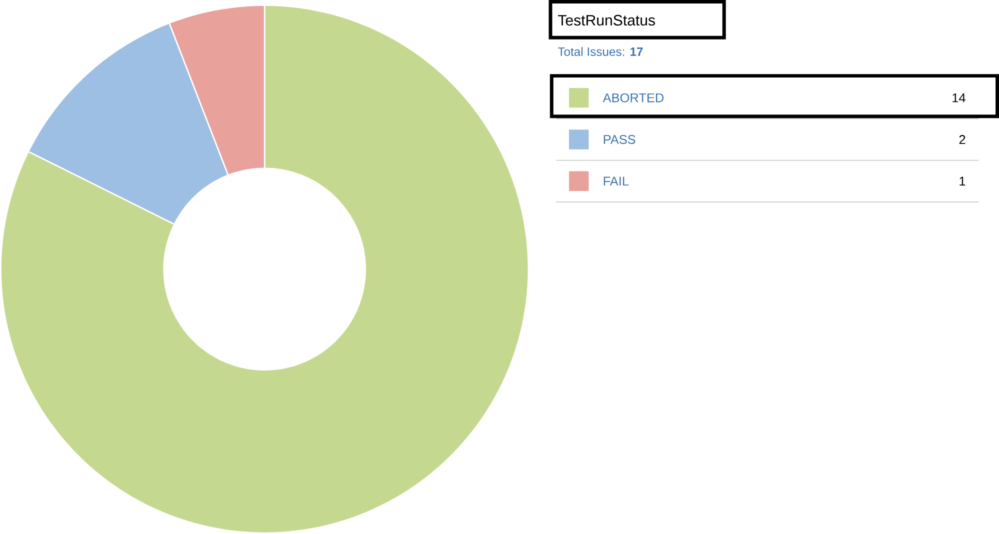  Describe the element at coordinates (620, 139) in the screenshot. I see `legend-label: PASS` at that location.